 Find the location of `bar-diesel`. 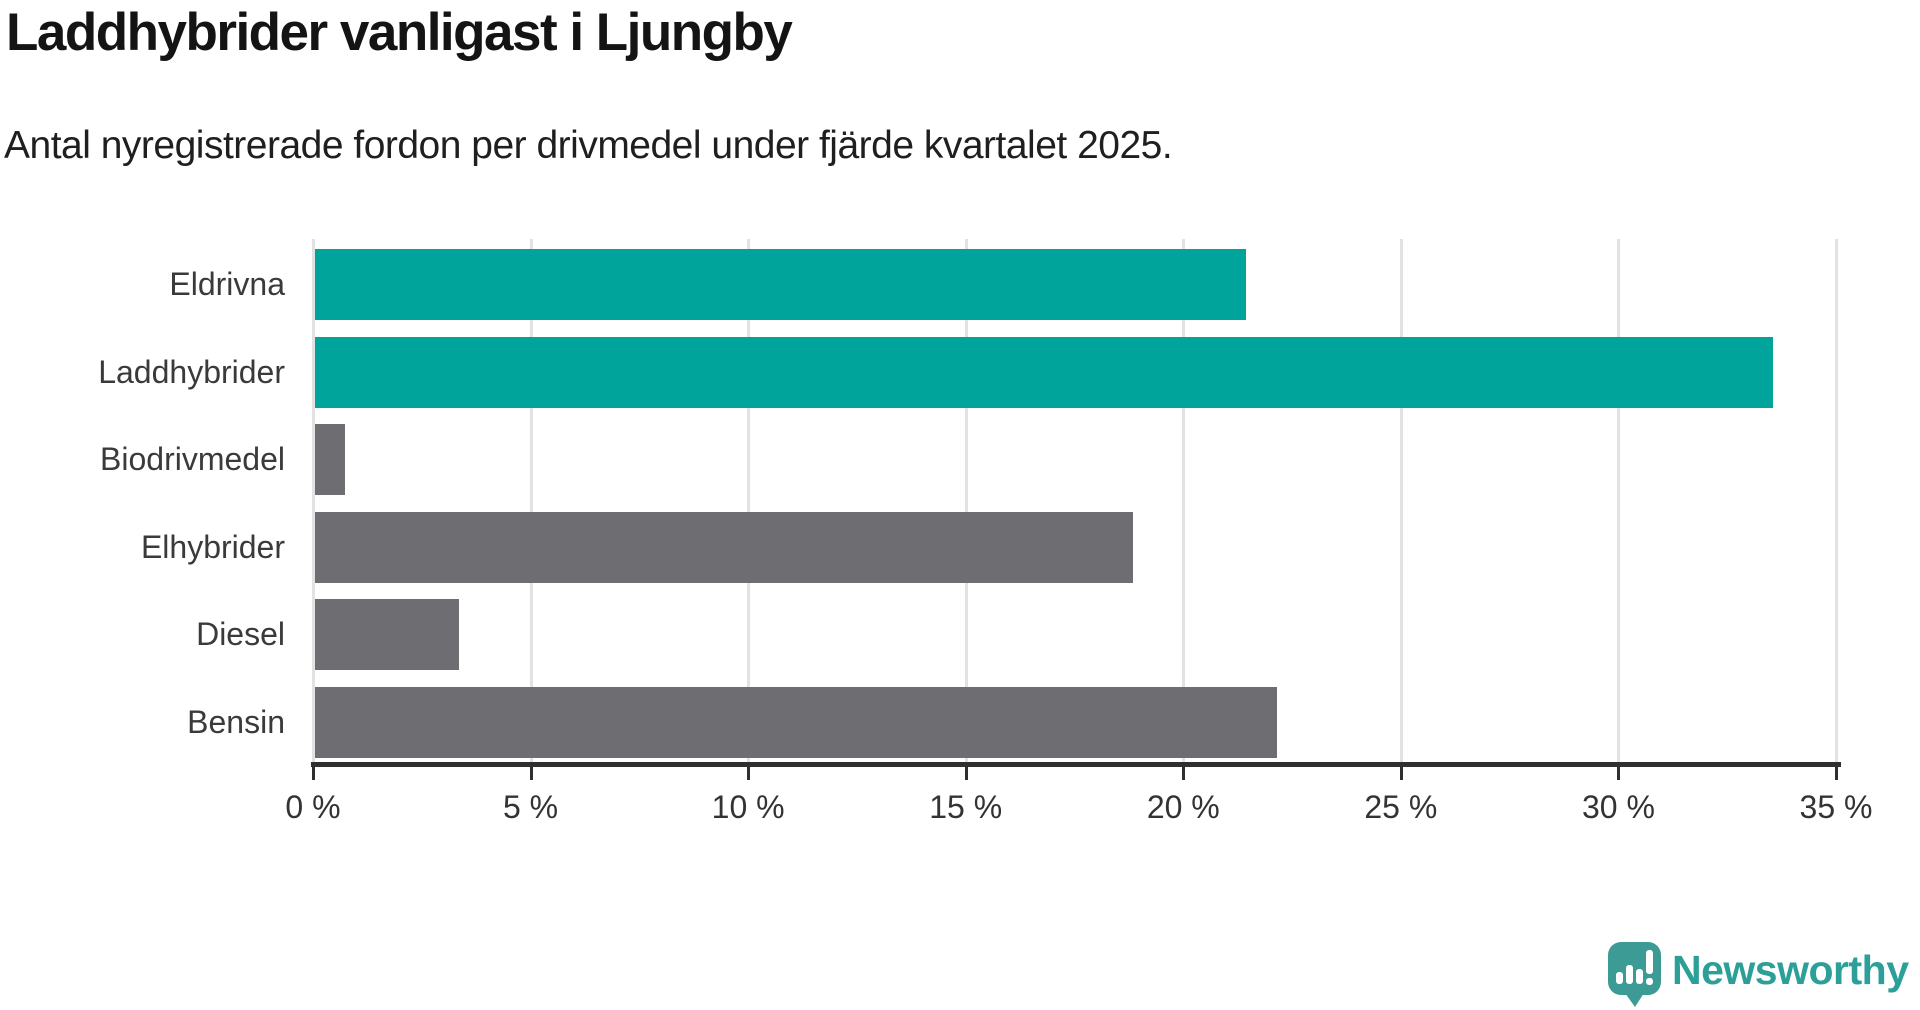

bar-diesel is located at coordinates (387, 634).